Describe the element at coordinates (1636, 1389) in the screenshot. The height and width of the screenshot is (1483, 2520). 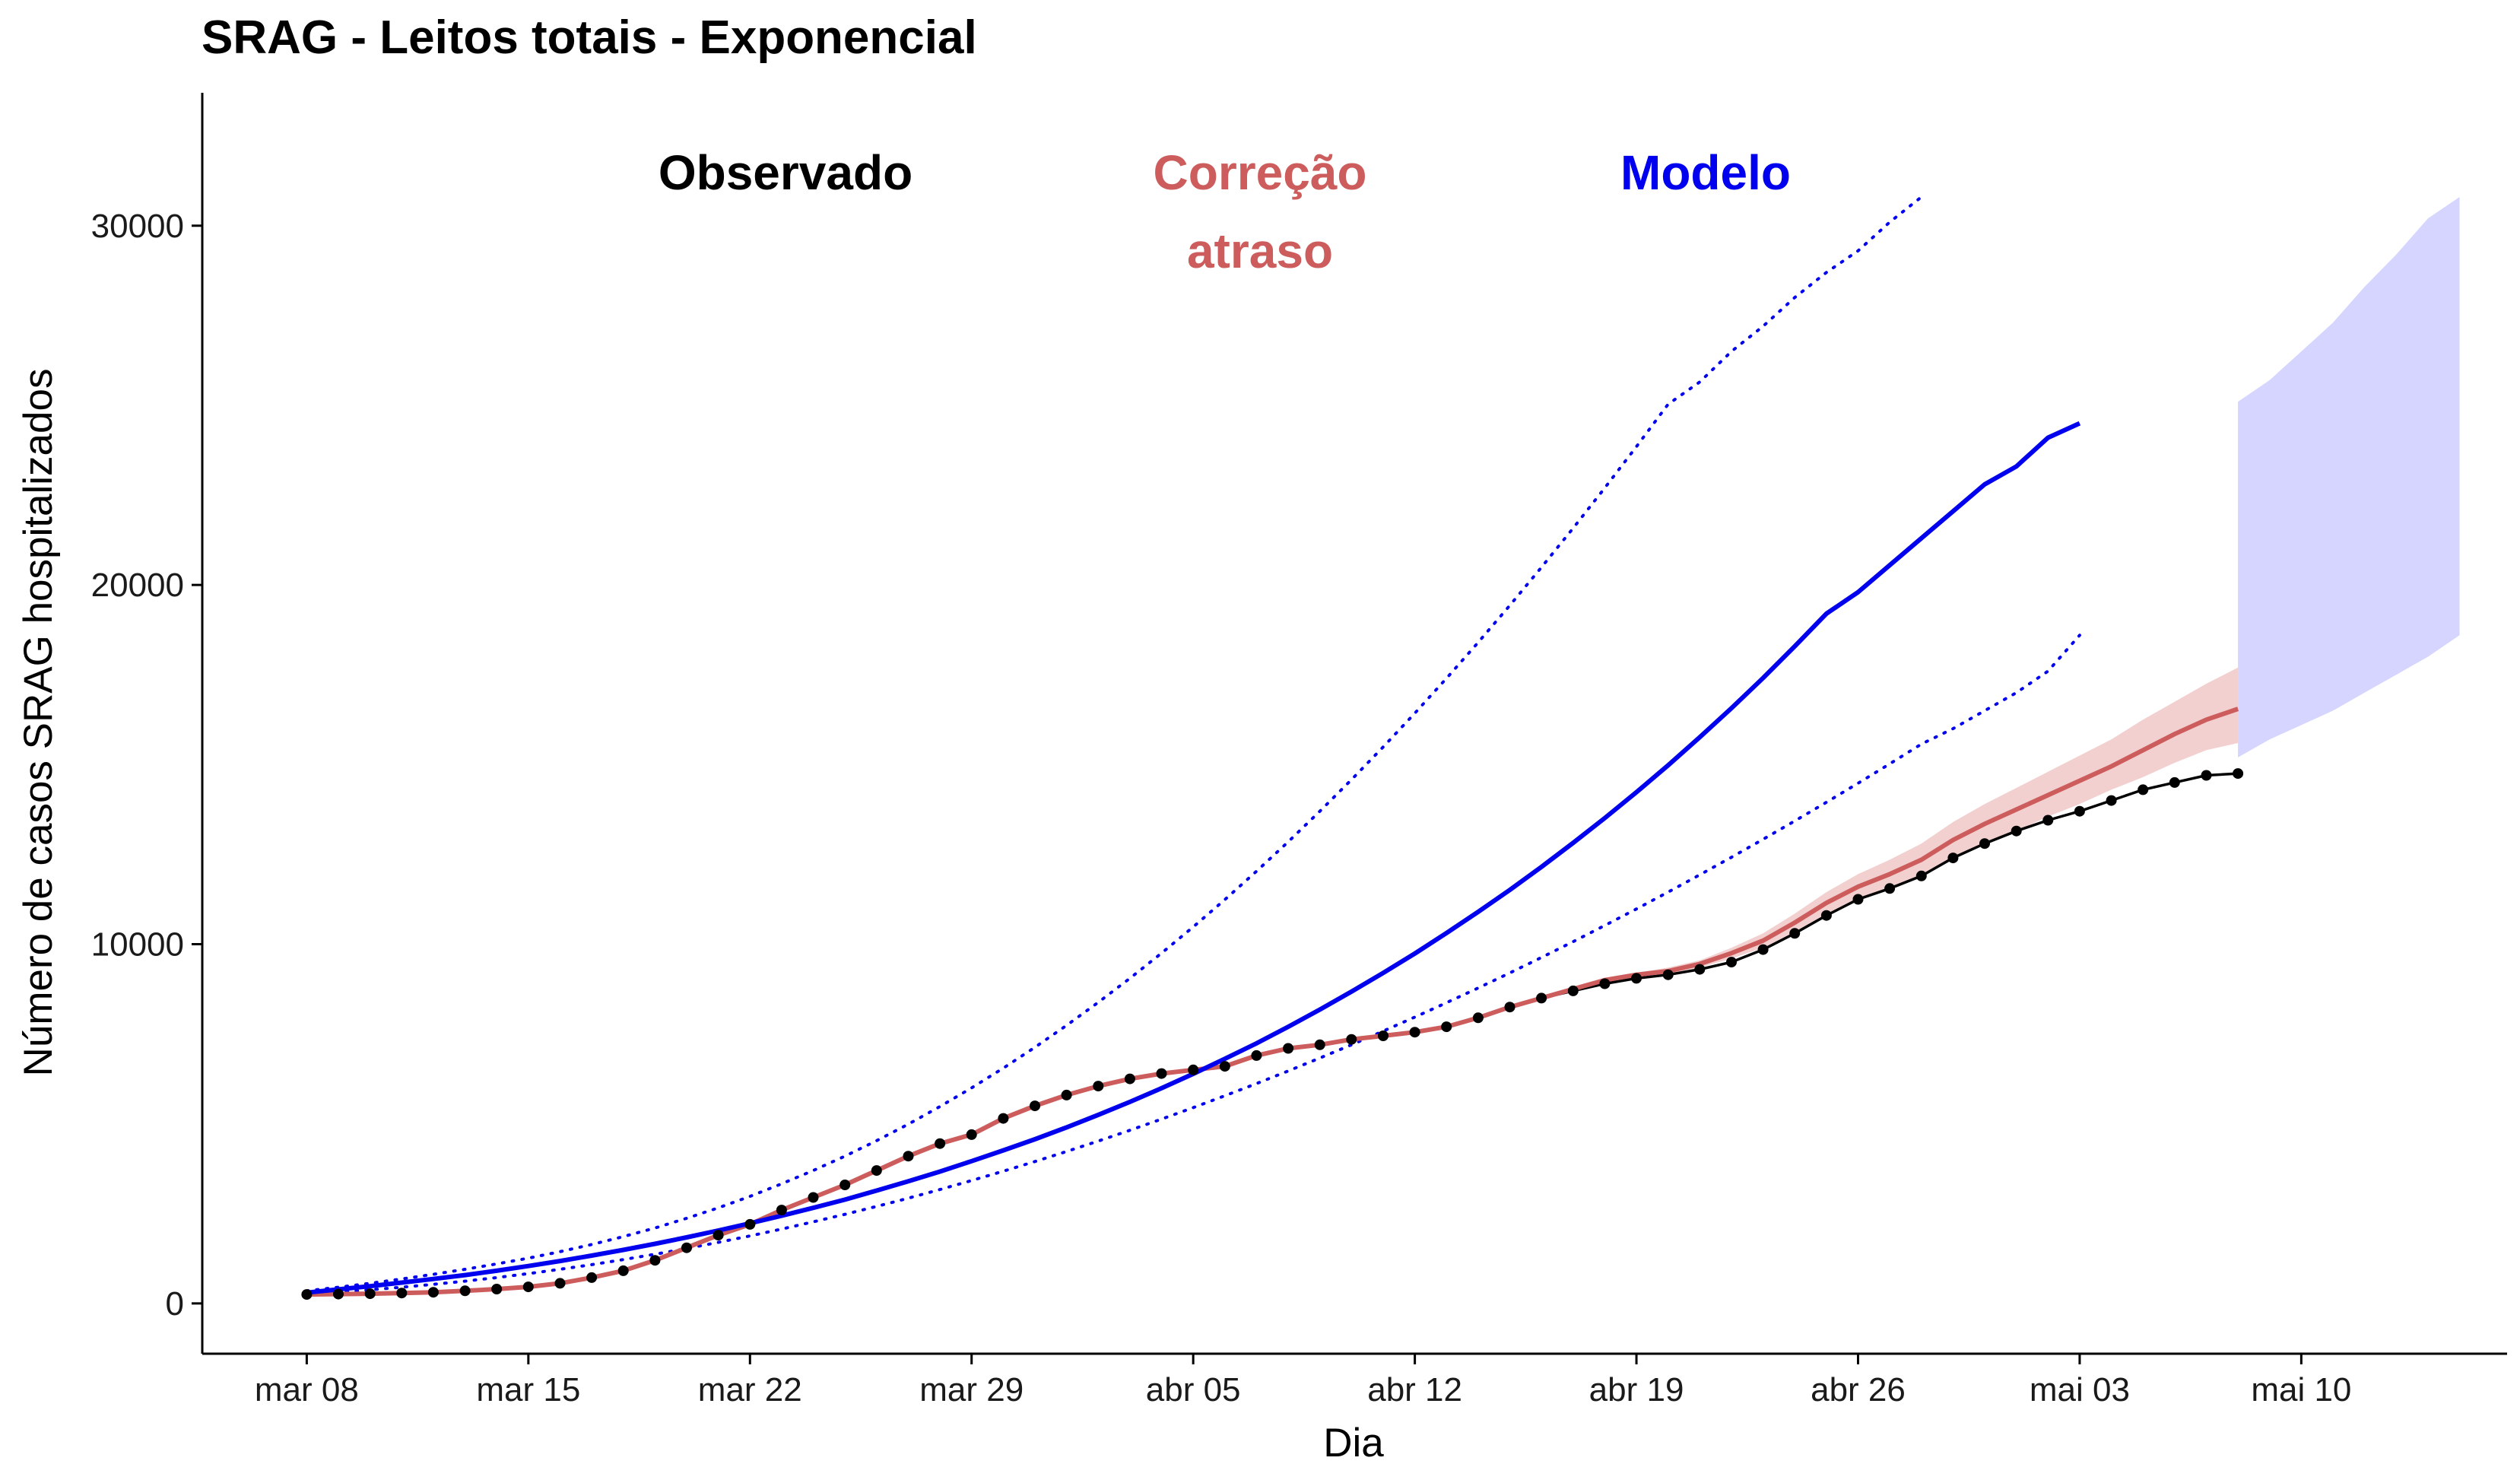
I see `x-tick-label: abr 19` at that location.